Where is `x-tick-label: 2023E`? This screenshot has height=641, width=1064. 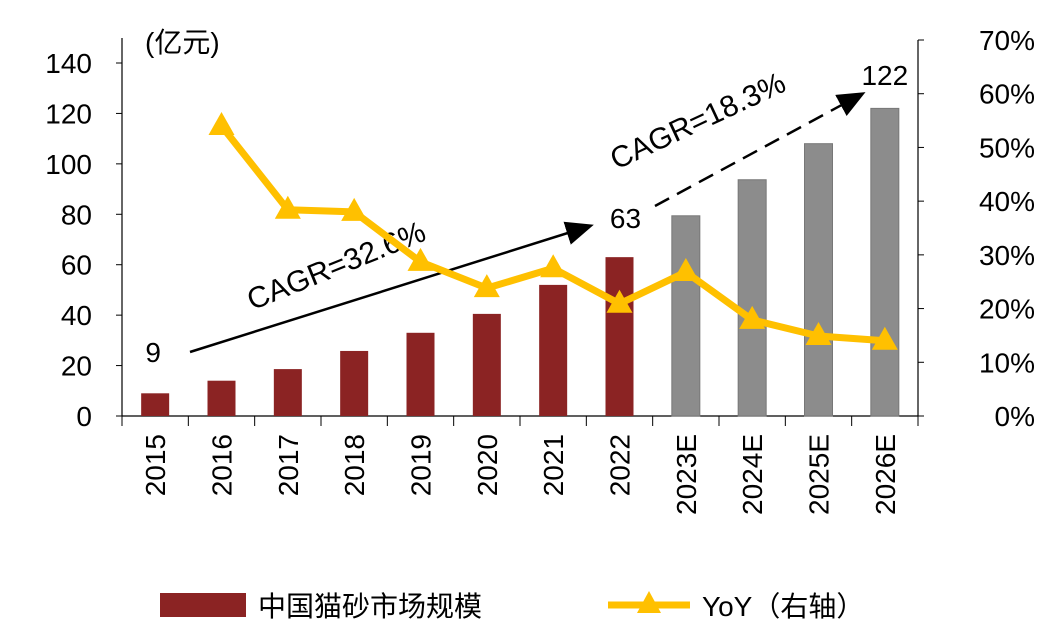
x-tick-label: 2023E is located at coordinates (686, 474).